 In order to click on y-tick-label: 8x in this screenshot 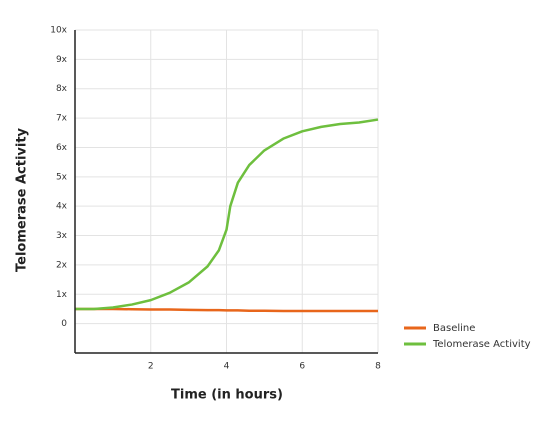, I will do `click(62, 89)`.